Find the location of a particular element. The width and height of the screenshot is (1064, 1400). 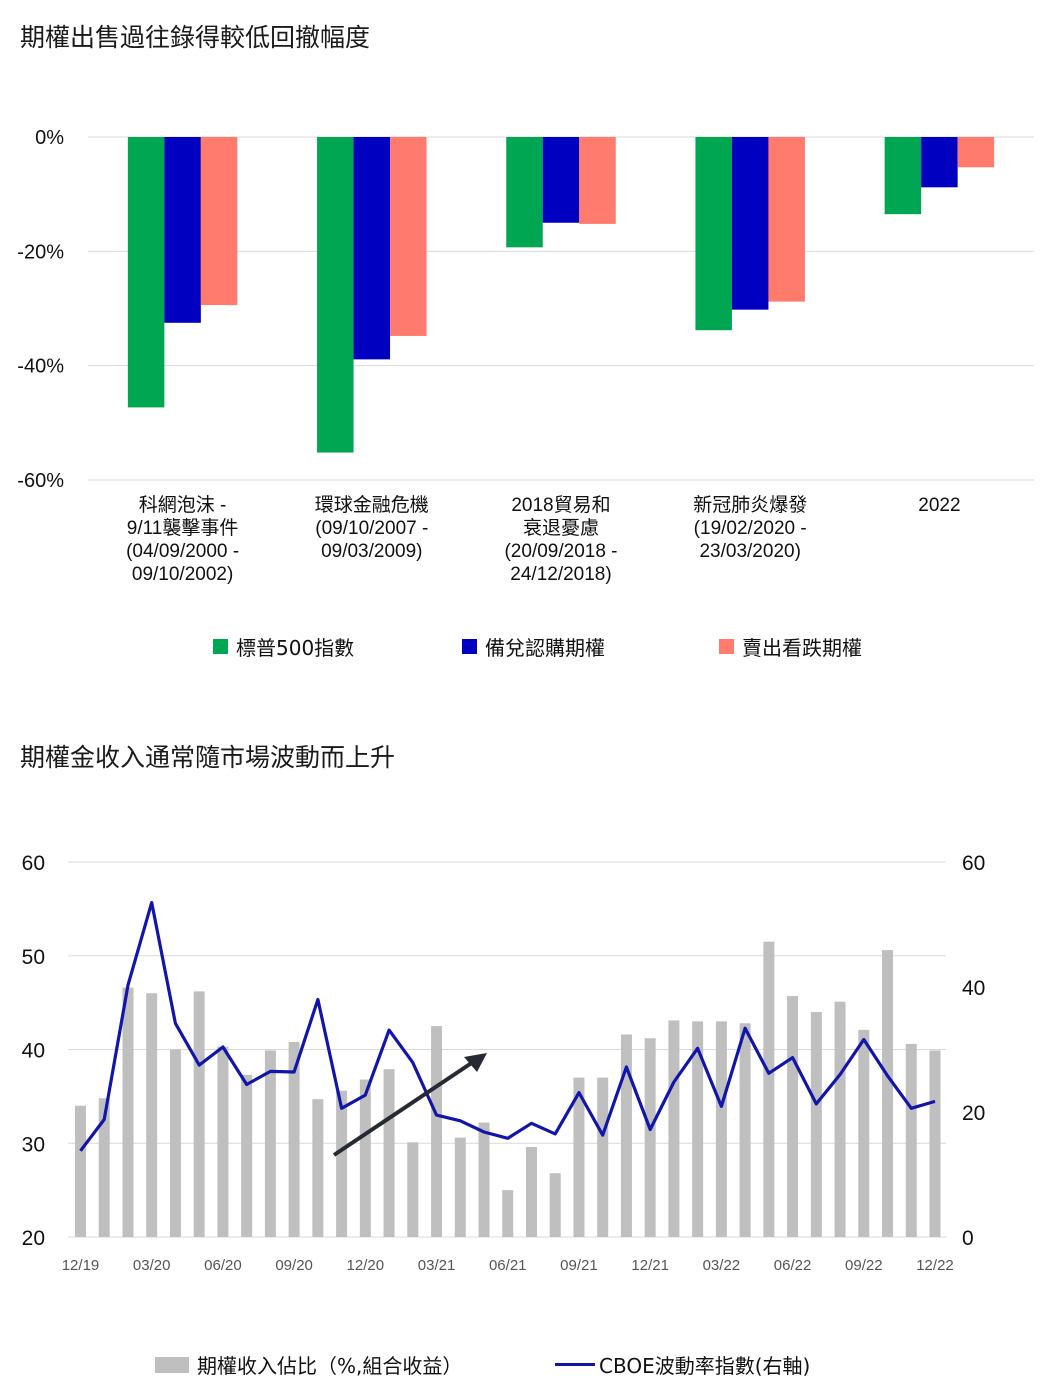

legend-put-write: 賣出看跌期權 is located at coordinates (790, 646).